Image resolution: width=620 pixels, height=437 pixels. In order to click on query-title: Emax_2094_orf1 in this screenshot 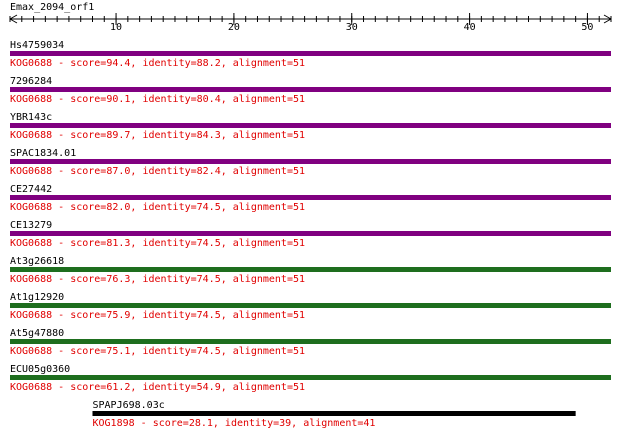, I will do `click(52, 7)`.